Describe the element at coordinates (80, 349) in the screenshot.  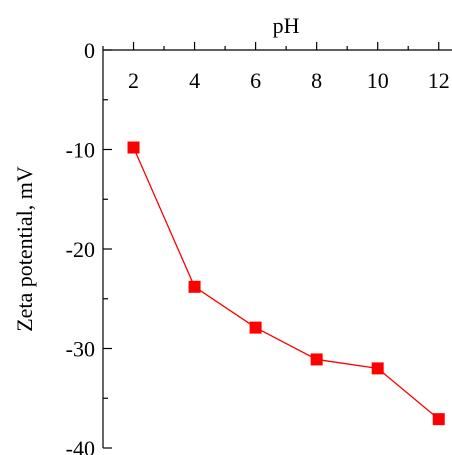
I see `y-tick-label: -30` at that location.